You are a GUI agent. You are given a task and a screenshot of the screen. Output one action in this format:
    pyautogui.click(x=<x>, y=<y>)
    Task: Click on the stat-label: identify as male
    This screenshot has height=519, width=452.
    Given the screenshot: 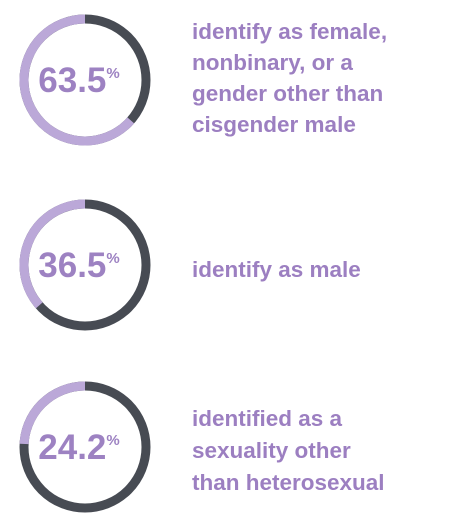 What is the action you would take?
    pyautogui.click(x=276, y=269)
    